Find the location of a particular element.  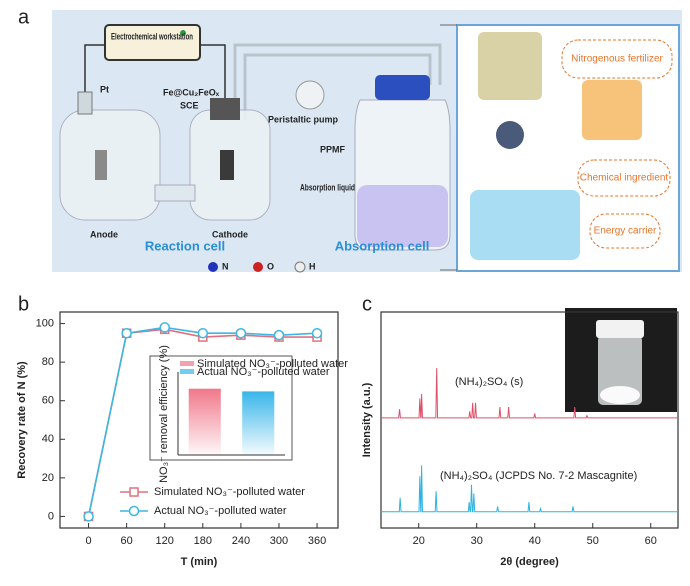

x-tick-label: 120 is located at coordinates (165, 541).